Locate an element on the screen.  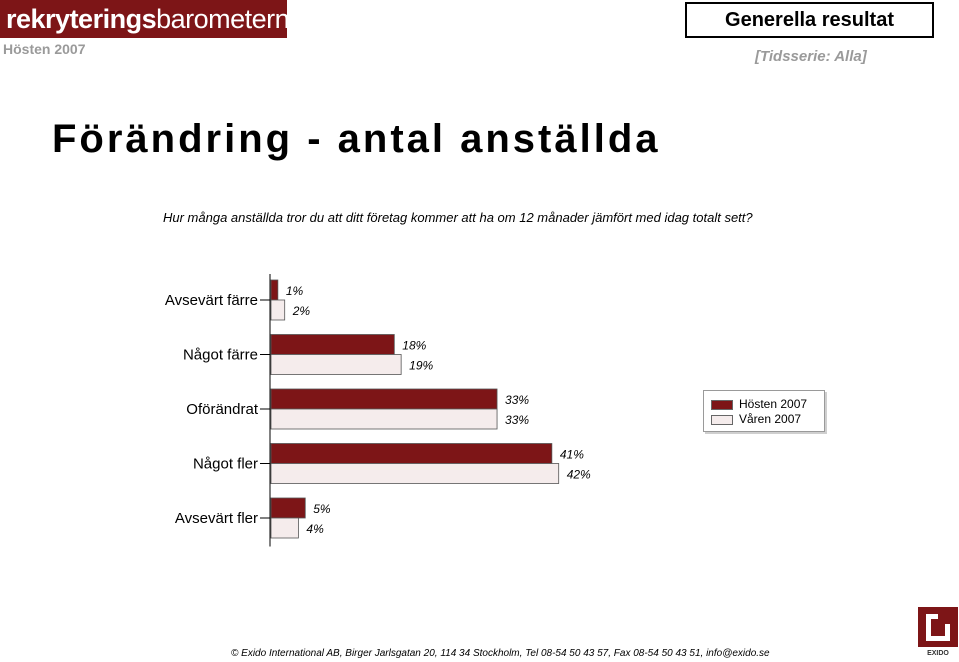
legend-item-varen: Våren 2007 is located at coordinates (756, 419).